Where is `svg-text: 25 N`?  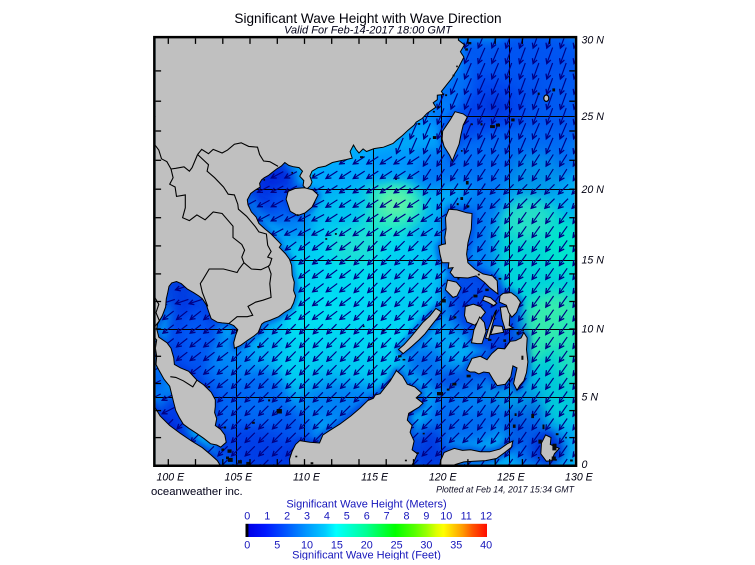 svg-text: 25 N is located at coordinates (593, 117).